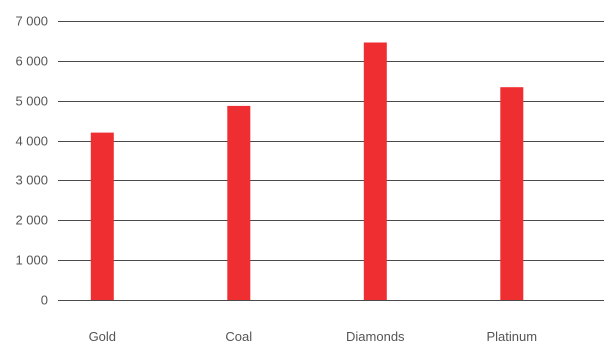 The height and width of the screenshot is (345, 609). I want to click on y-tick-label: 5 000, so click(31, 101).